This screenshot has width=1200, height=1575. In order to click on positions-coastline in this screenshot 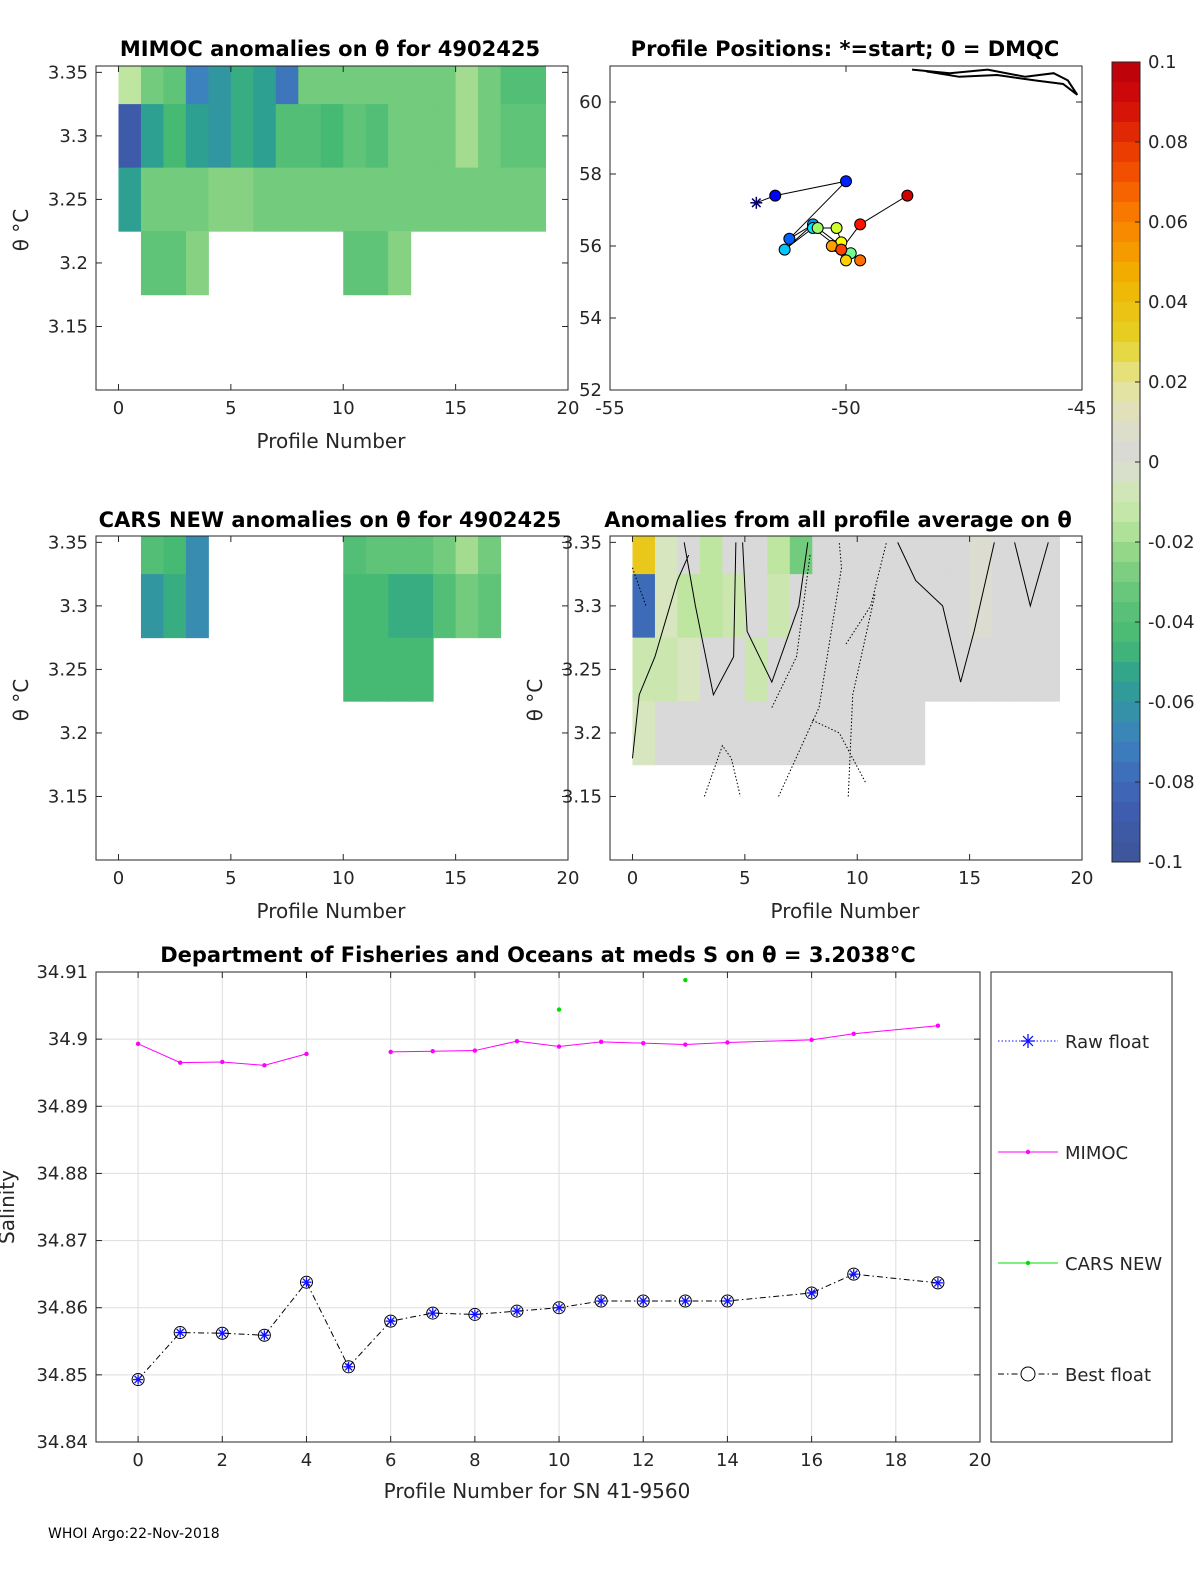, I will do `click(995, 82)`.